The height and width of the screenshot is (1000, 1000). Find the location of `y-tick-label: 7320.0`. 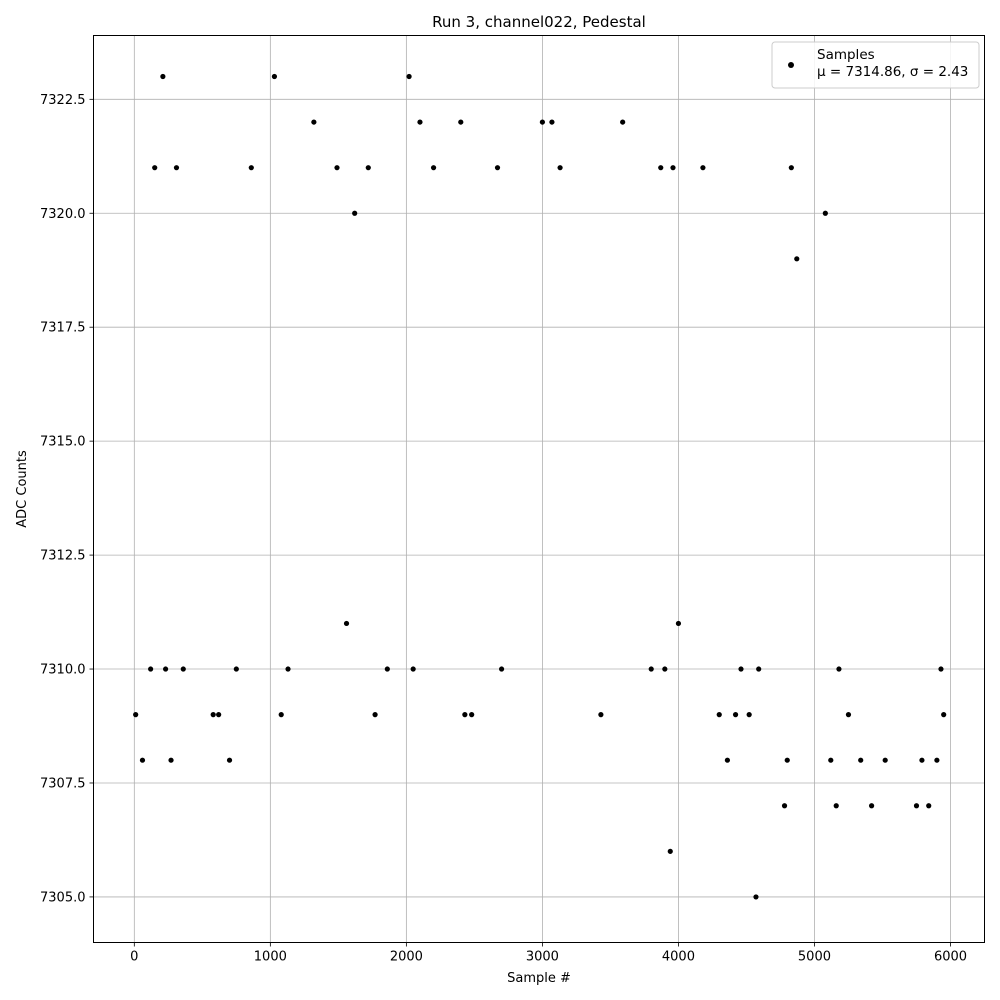

y-tick-label: 7320.0 is located at coordinates (63, 214).